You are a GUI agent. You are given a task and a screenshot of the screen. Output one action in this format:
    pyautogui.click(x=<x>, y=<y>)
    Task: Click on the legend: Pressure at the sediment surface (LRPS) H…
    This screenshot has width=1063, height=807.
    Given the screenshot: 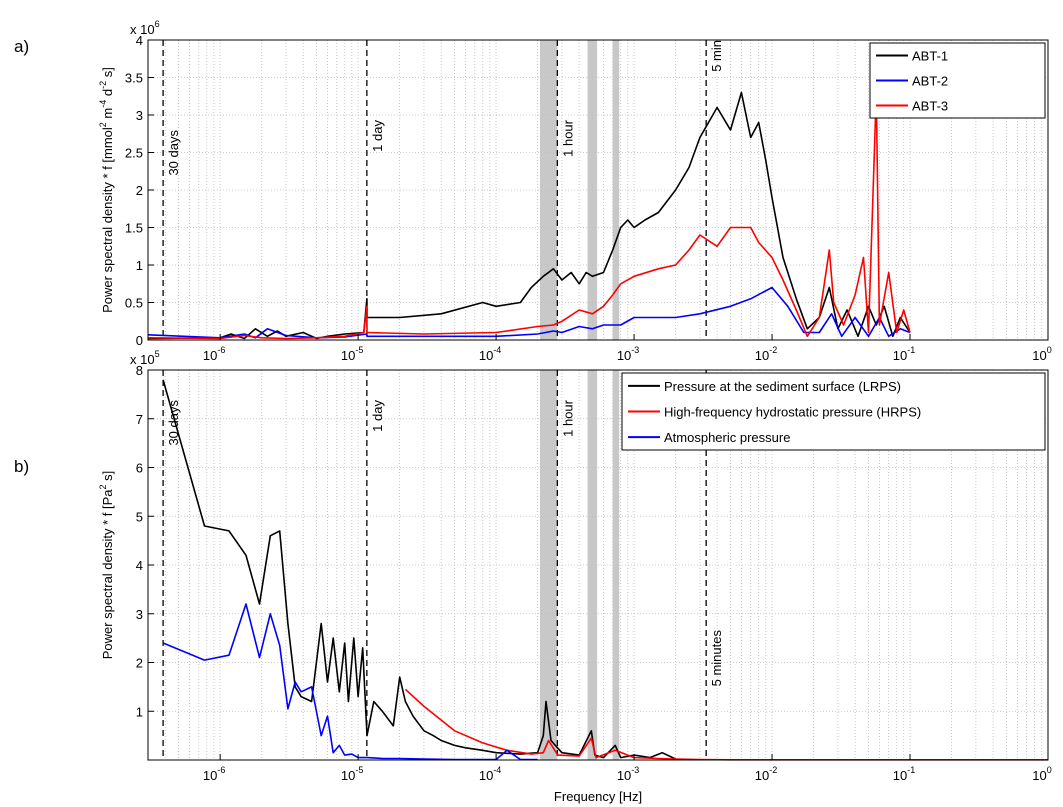 What is the action you would take?
    pyautogui.click(x=833, y=411)
    